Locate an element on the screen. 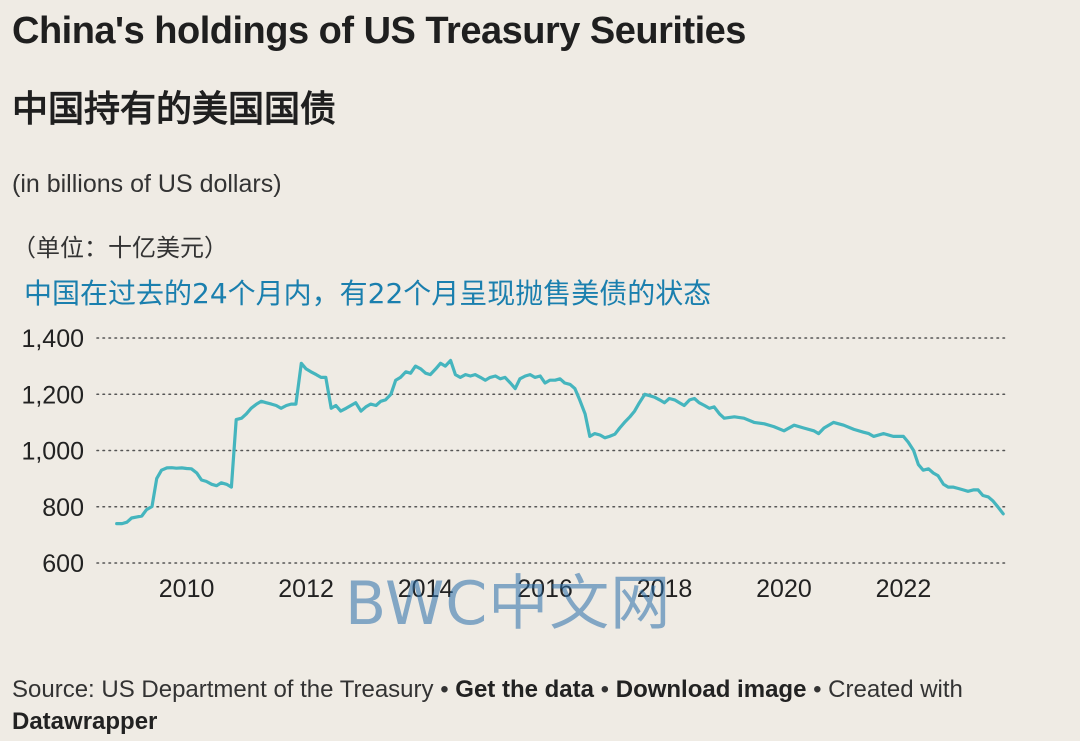  x-tick-label: 2022 is located at coordinates (904, 589).